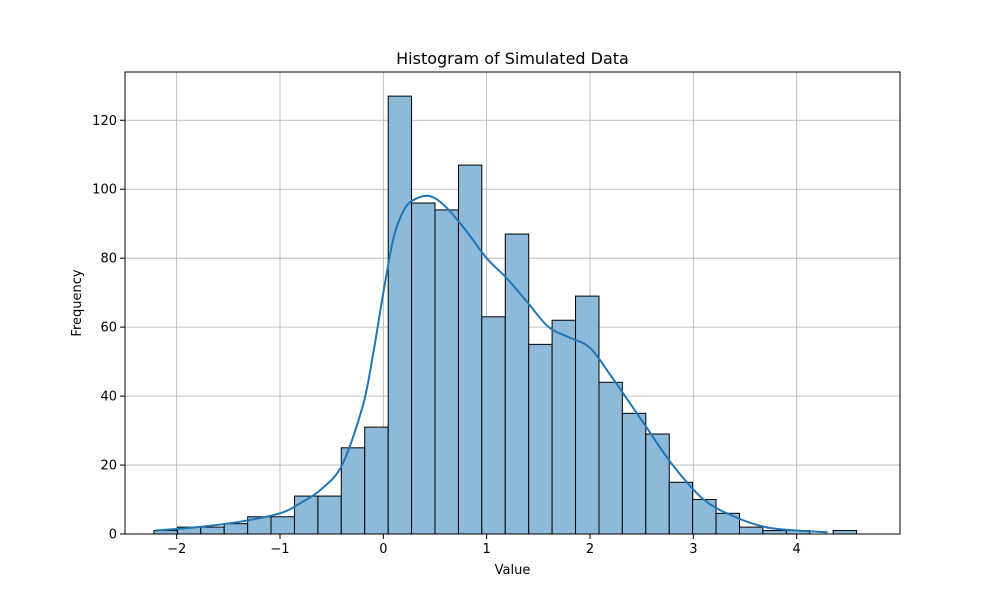 The image size is (1000, 600). What do you see at coordinates (590, 549) in the screenshot?
I see `x-tick-label: 2` at bounding box center [590, 549].